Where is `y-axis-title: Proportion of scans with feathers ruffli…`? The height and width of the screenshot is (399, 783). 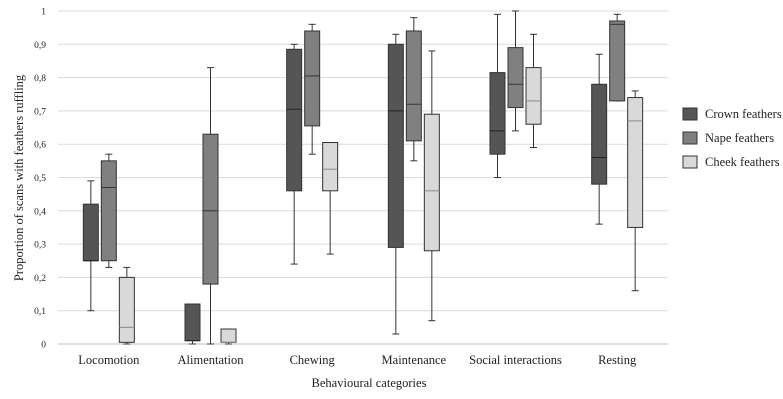
y-axis-title: Proportion of scans with feathers ruffli… is located at coordinates (19, 177).